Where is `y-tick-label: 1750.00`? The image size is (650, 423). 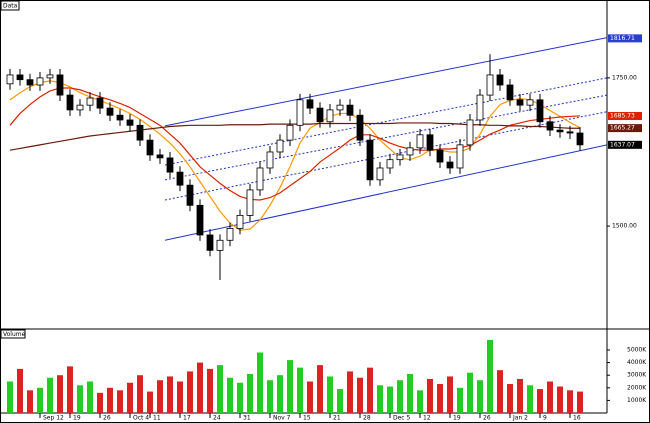
y-tick-label: 1750.00 is located at coordinates (624, 77).